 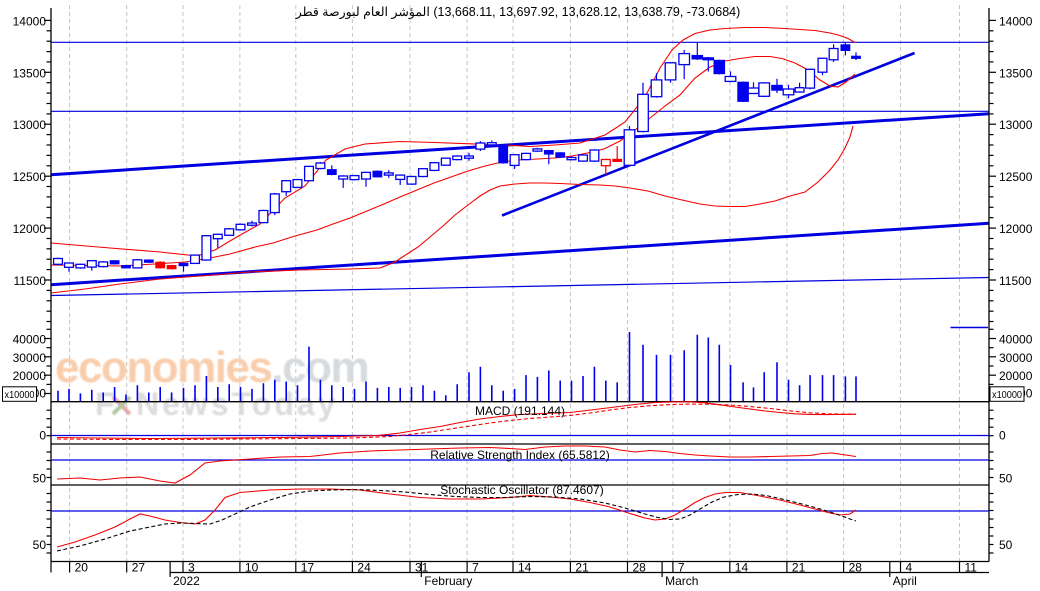 What do you see at coordinates (308, 568) in the screenshot?
I see `svg-text: 17` at bounding box center [308, 568].